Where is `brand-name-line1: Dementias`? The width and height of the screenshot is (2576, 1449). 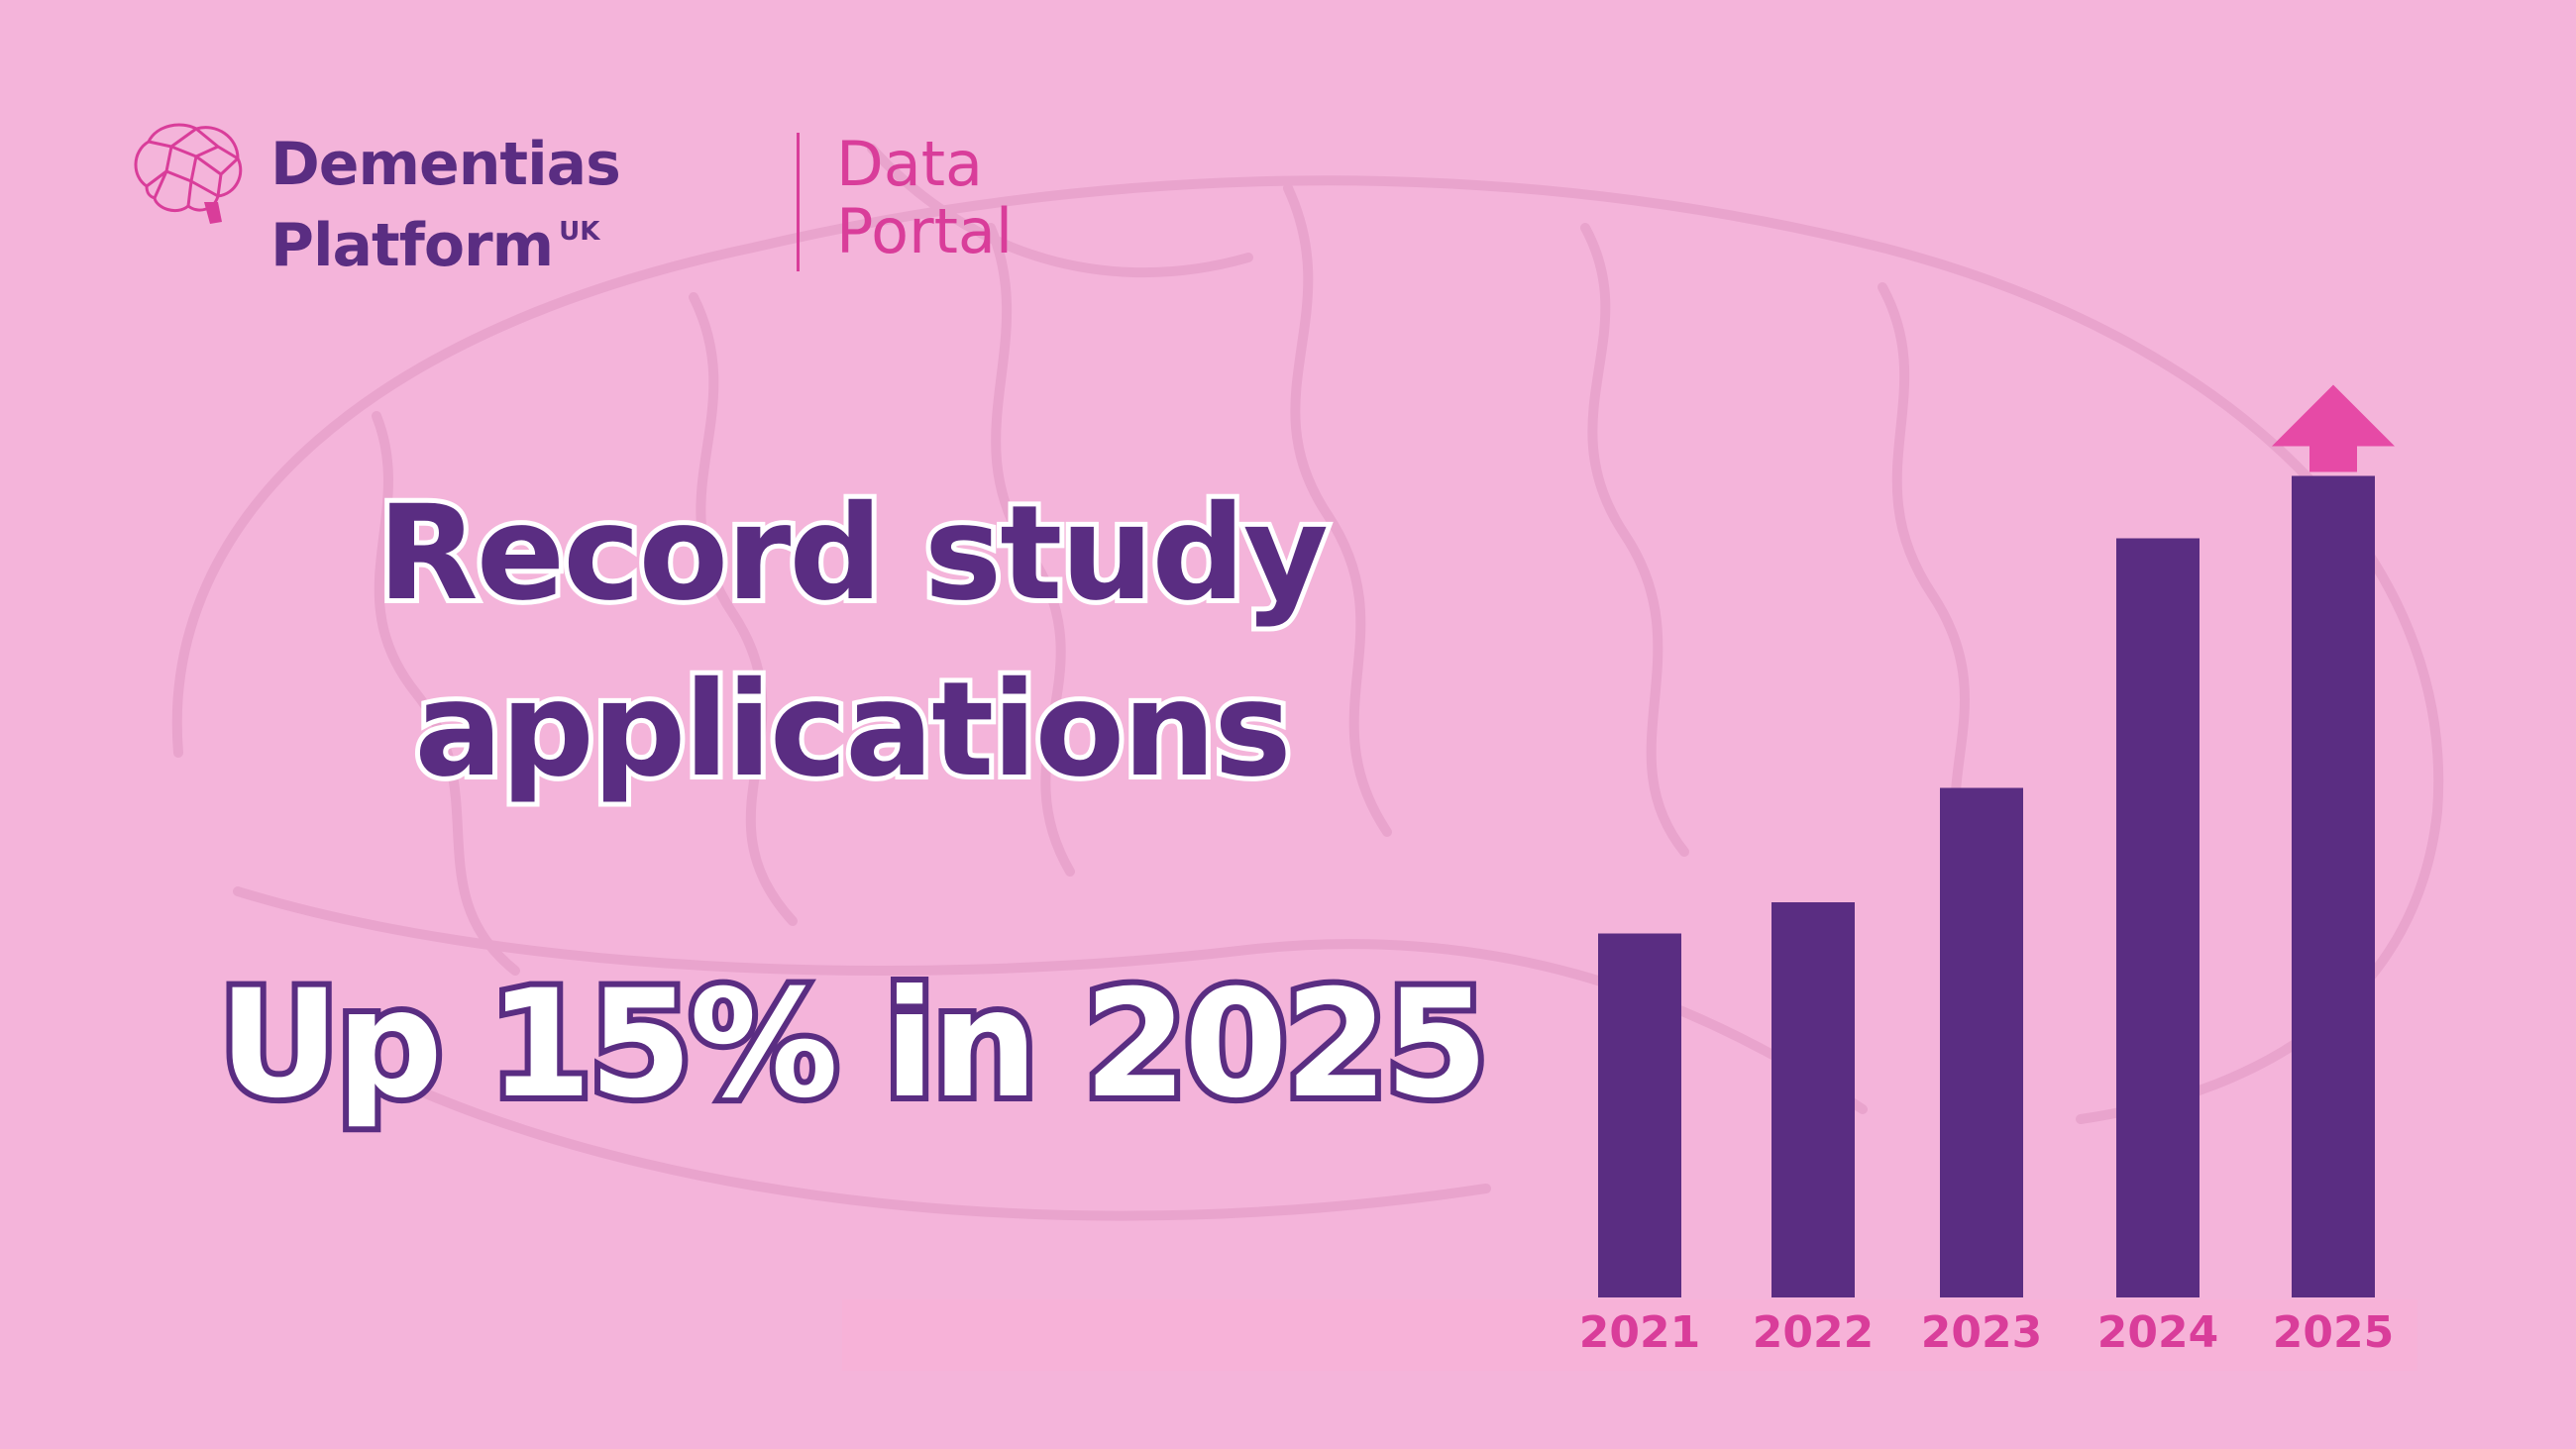
brand-name-line1: Dementias is located at coordinates (445, 164).